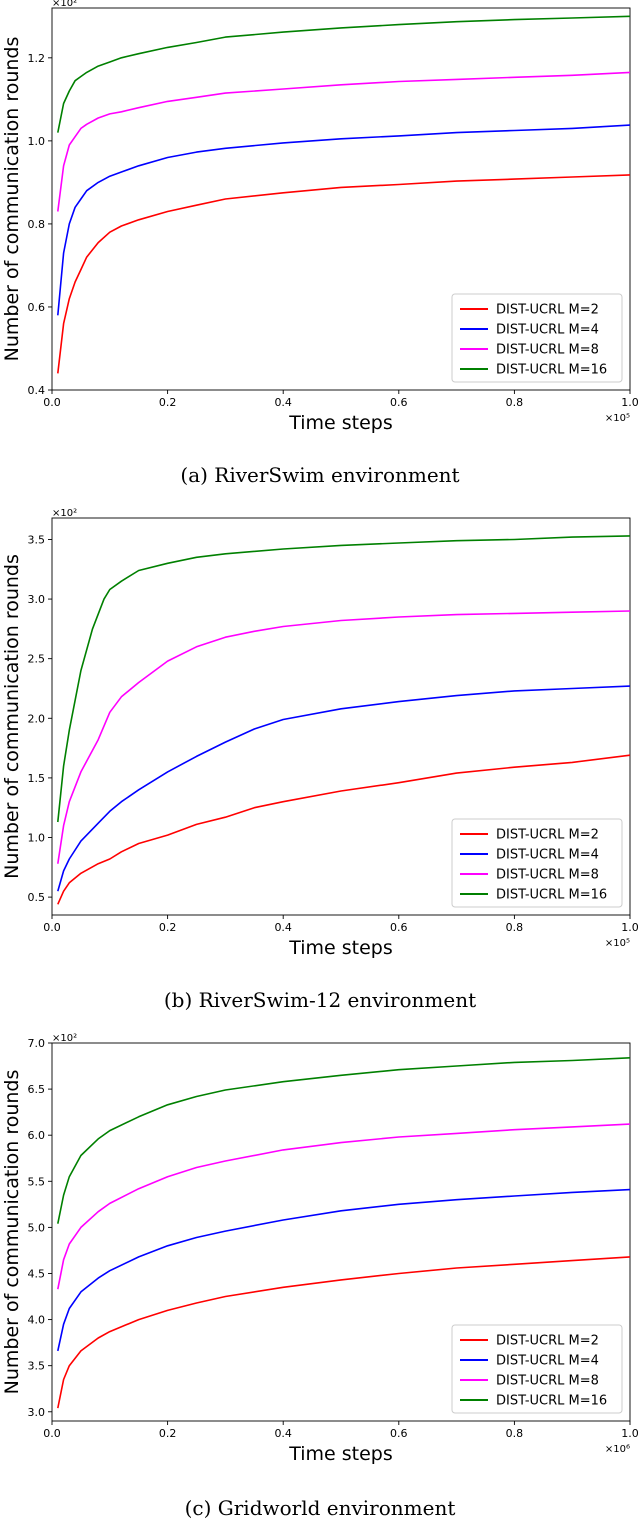 This screenshot has width=640, height=1533. What do you see at coordinates (37, 778) in the screenshot?
I see `y-tick-label: 1.5` at bounding box center [37, 778].